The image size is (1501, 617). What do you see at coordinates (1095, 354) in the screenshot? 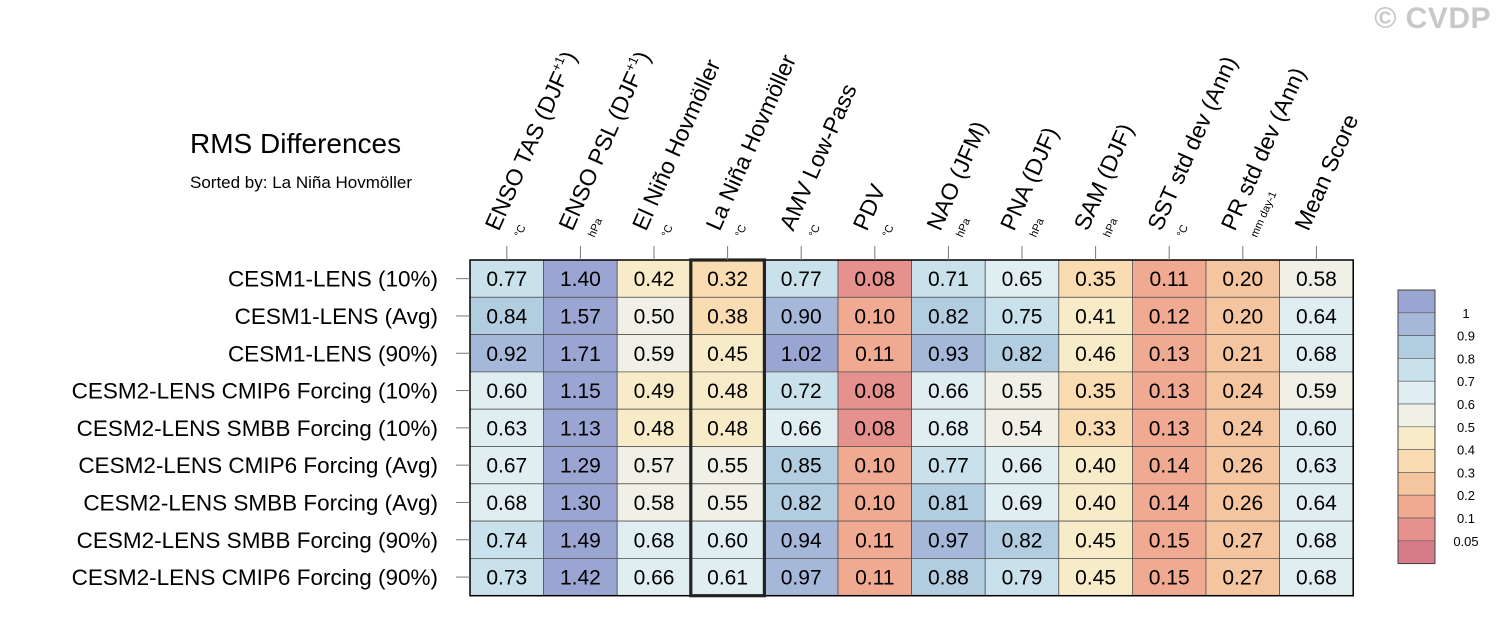
I see `cell-value-label: 0.46` at bounding box center [1095, 354].